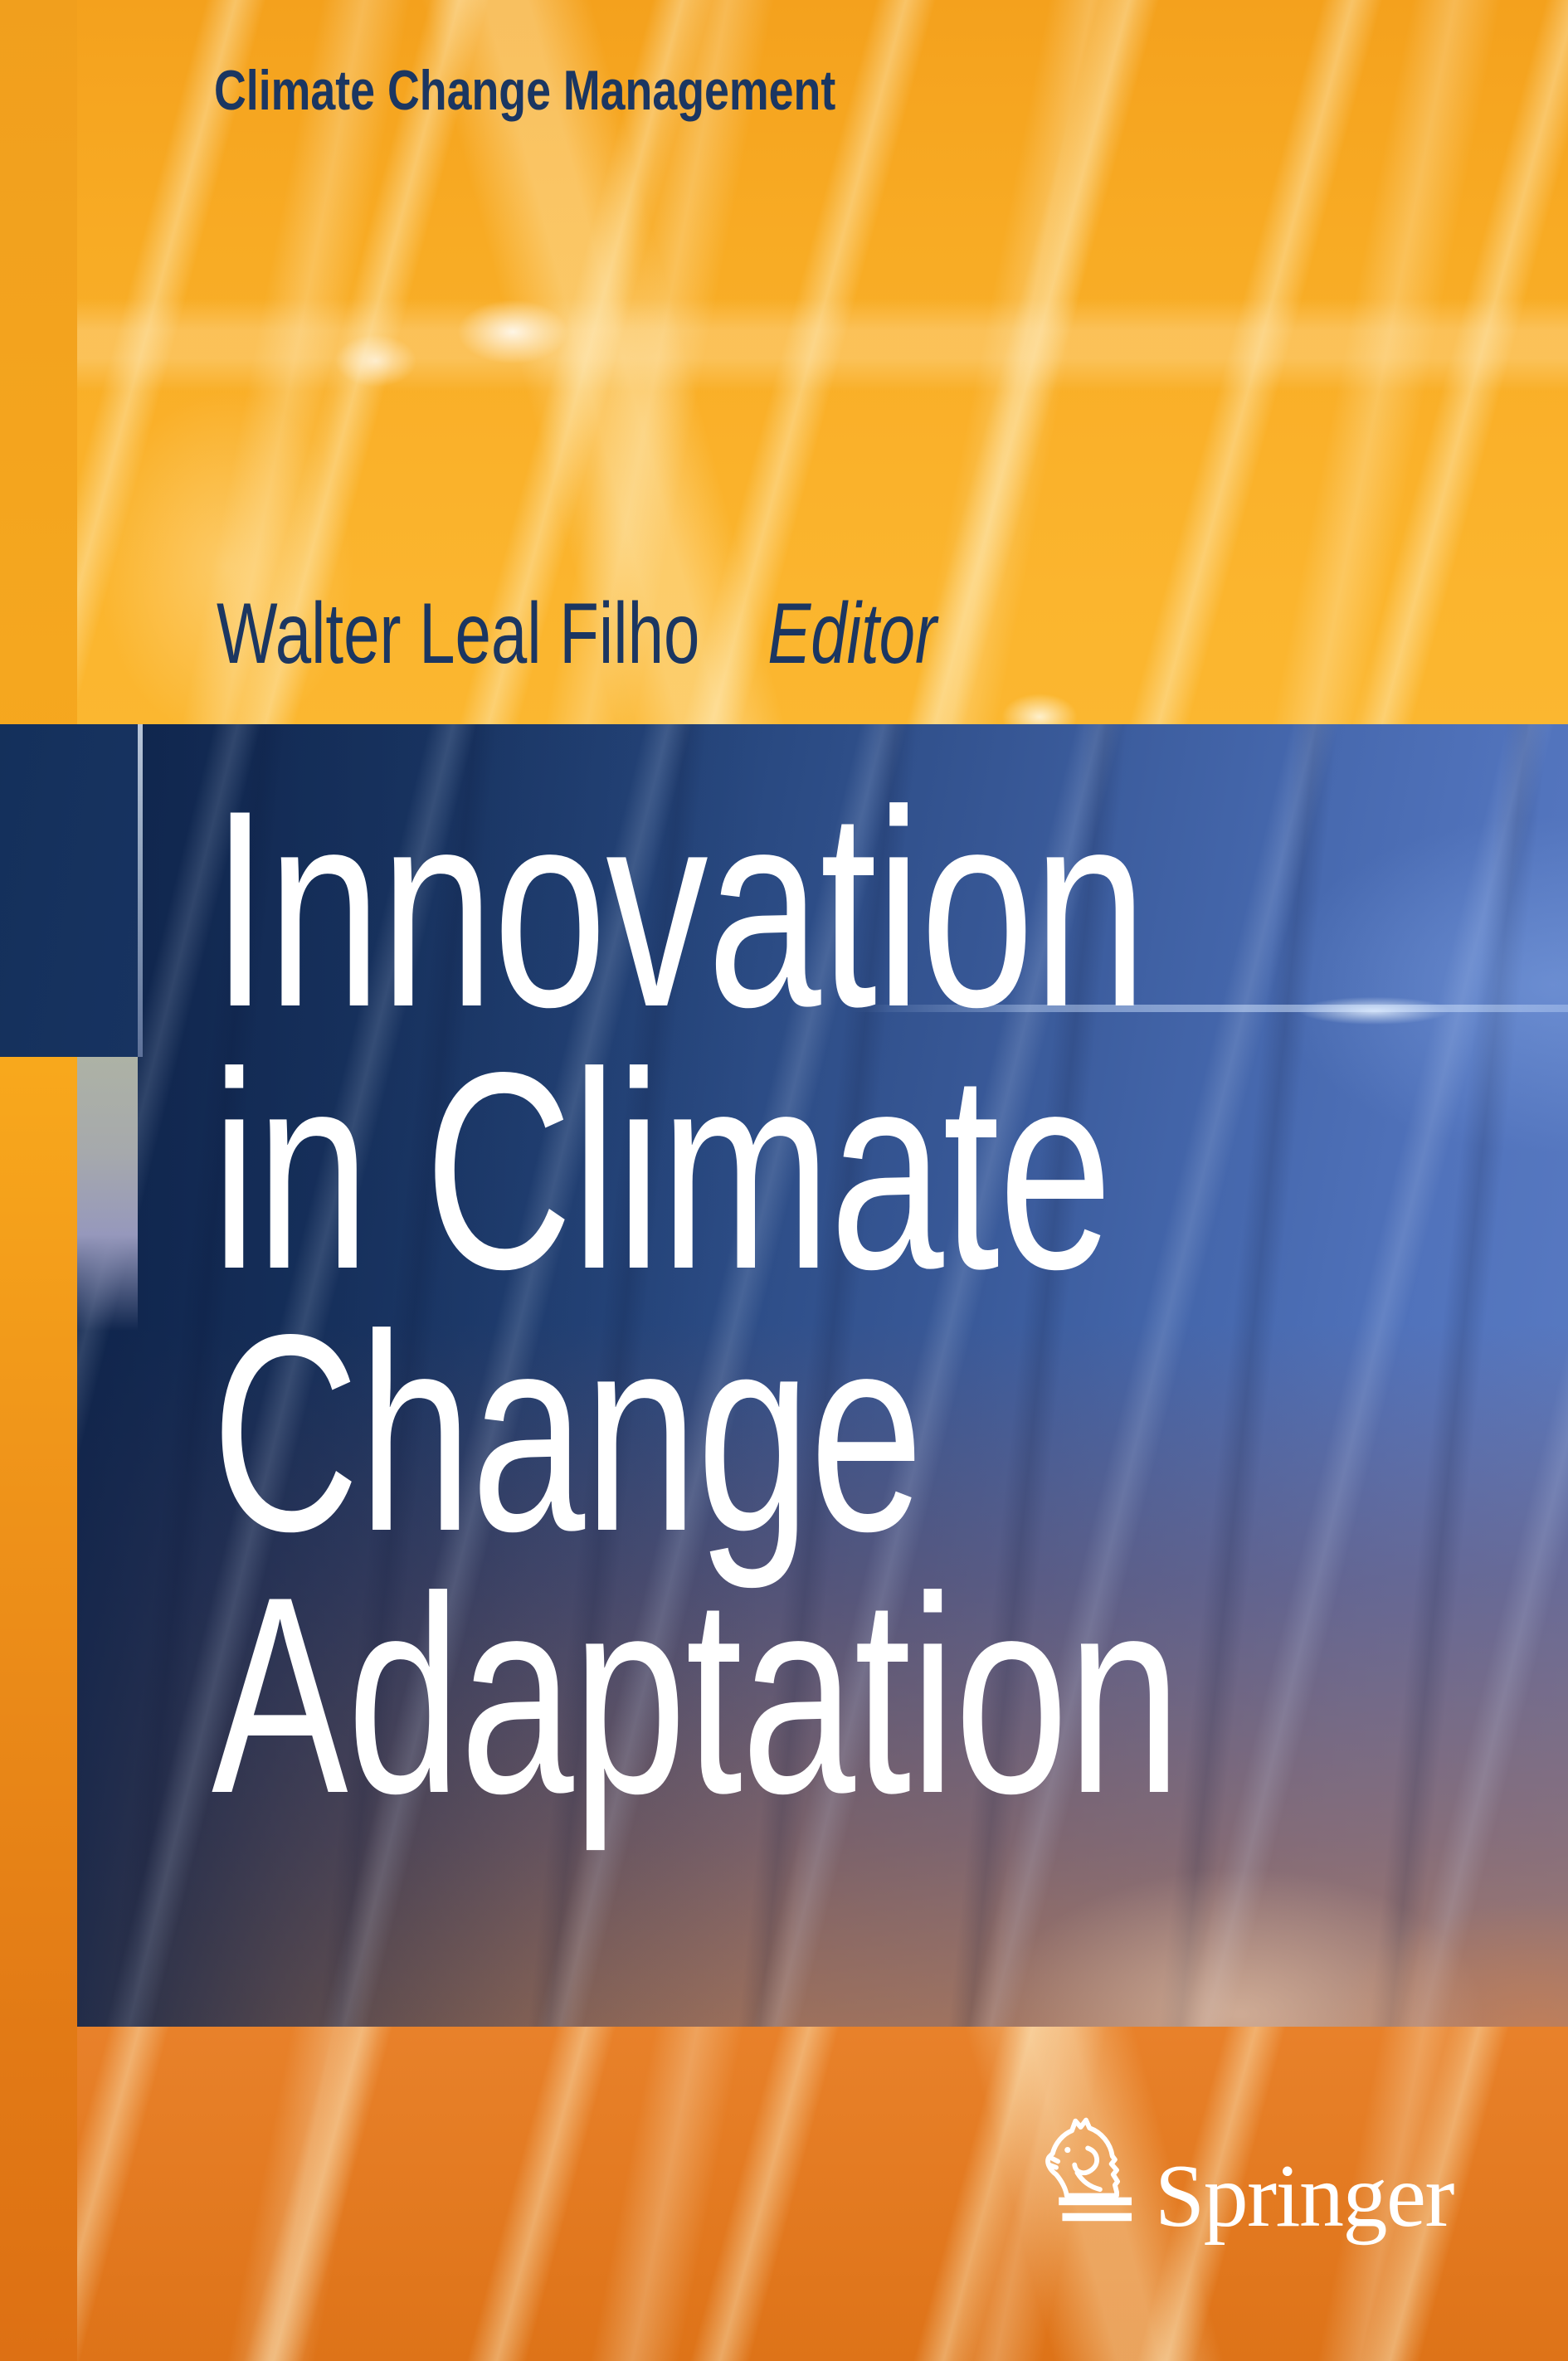  Describe the element at coordinates (38, 1180) in the screenshot. I see `left-accent-strip` at that location.